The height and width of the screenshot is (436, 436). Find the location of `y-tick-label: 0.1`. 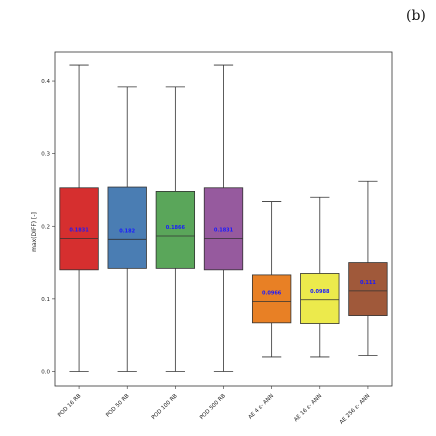

y-tick-label: 0.1 is located at coordinates (45, 300).